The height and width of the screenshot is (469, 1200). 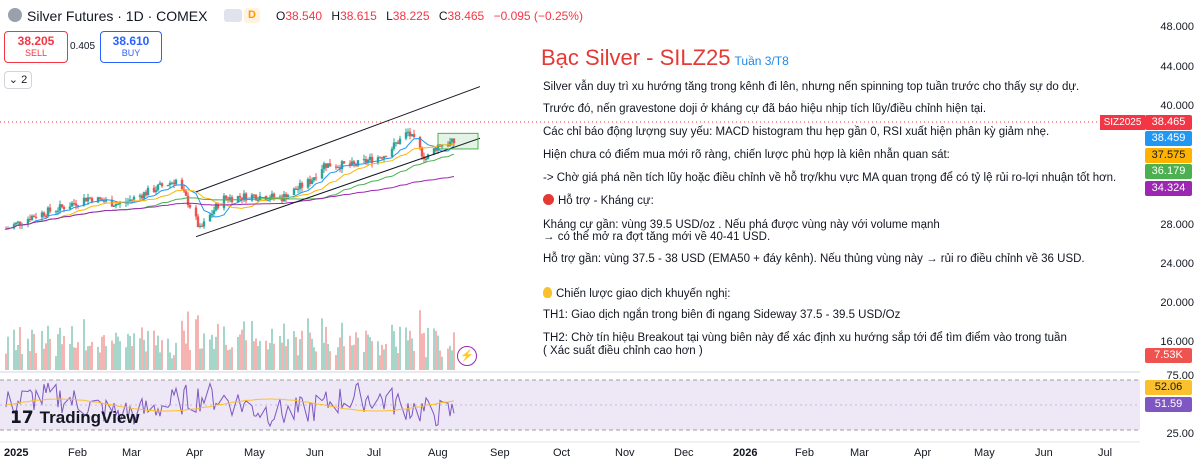 I want to click on month-label: Apr, so click(x=923, y=453).